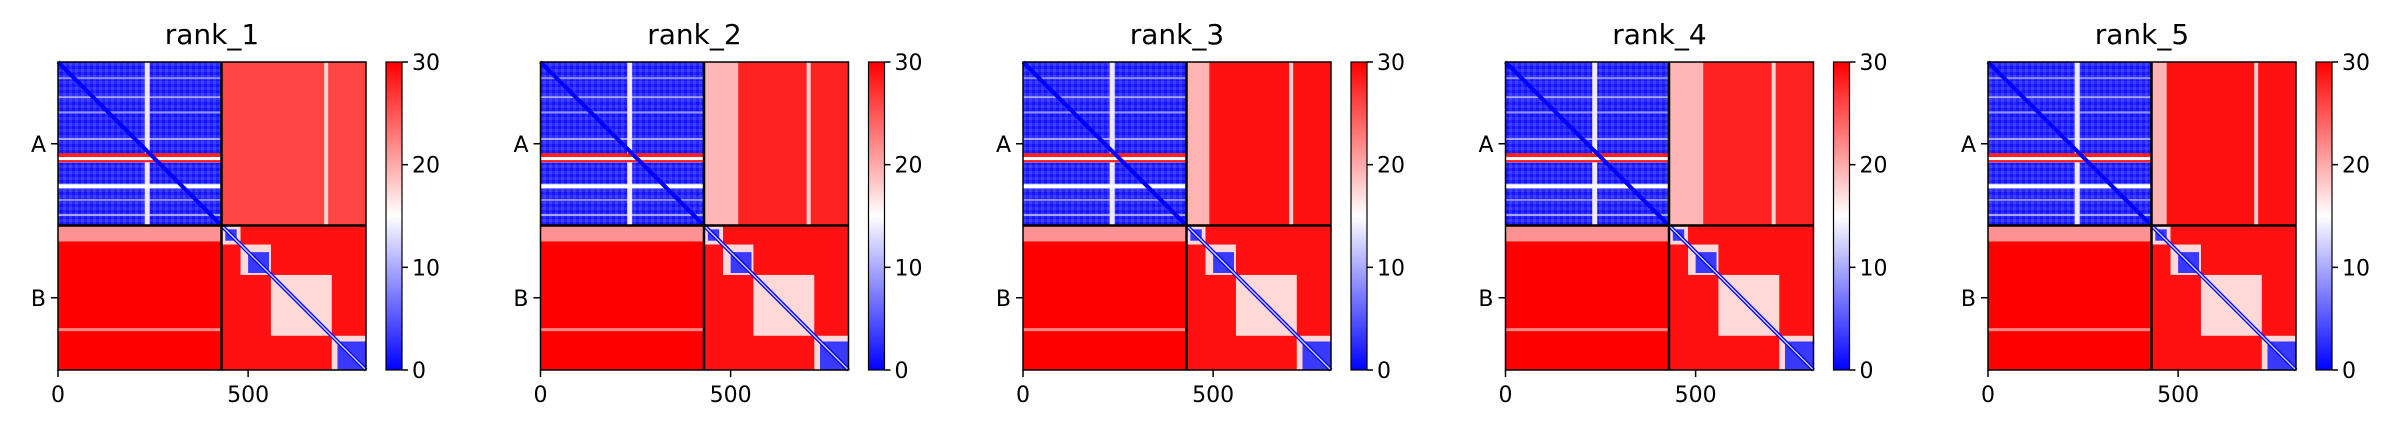 The height and width of the screenshot is (438, 2401). What do you see at coordinates (1659, 34) in the screenshot?
I see `panel-title: rank_4` at bounding box center [1659, 34].